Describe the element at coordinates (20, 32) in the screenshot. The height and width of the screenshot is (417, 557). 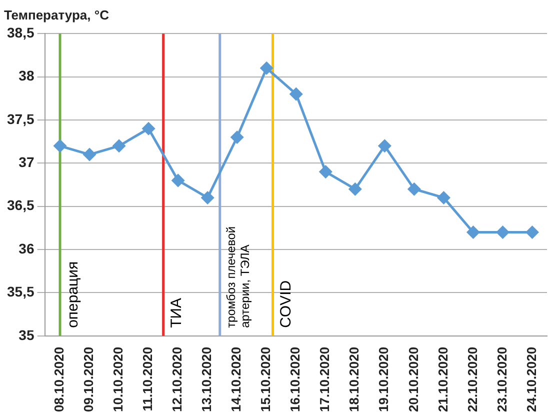
I see `y-tick-label: 38,5` at that location.